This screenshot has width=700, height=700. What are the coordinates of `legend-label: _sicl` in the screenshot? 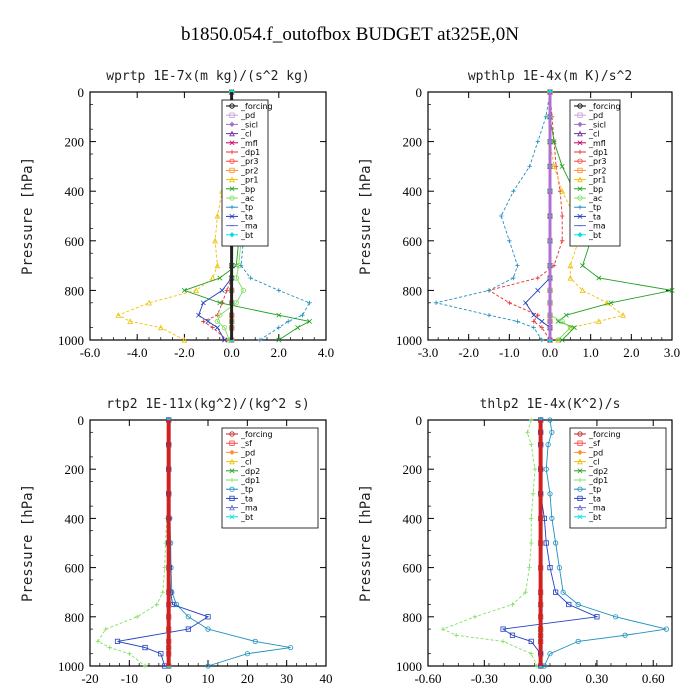 It's located at (249, 124).